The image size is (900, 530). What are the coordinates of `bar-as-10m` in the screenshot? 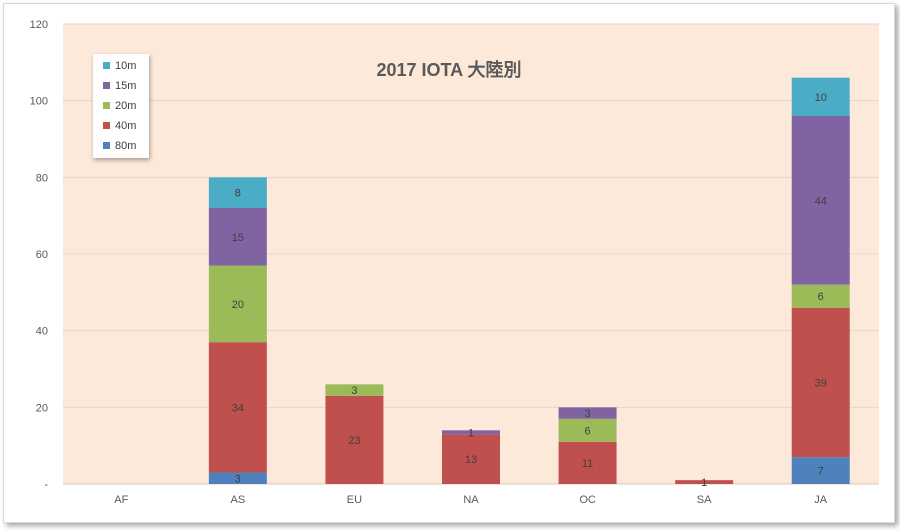 It's located at (237, 192).